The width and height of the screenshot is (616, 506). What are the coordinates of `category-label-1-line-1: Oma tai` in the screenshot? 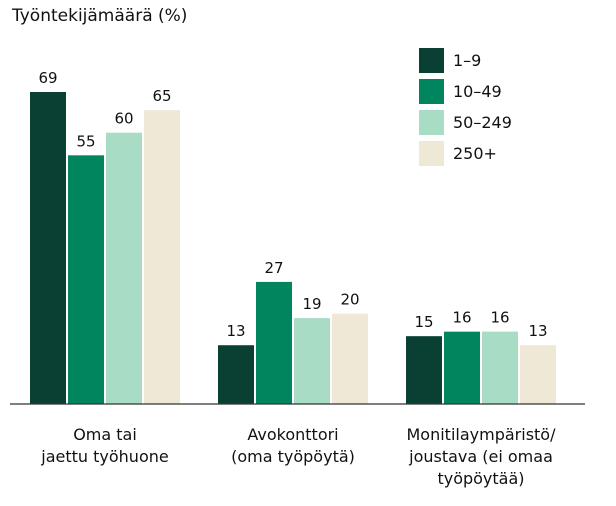 It's located at (105, 434).